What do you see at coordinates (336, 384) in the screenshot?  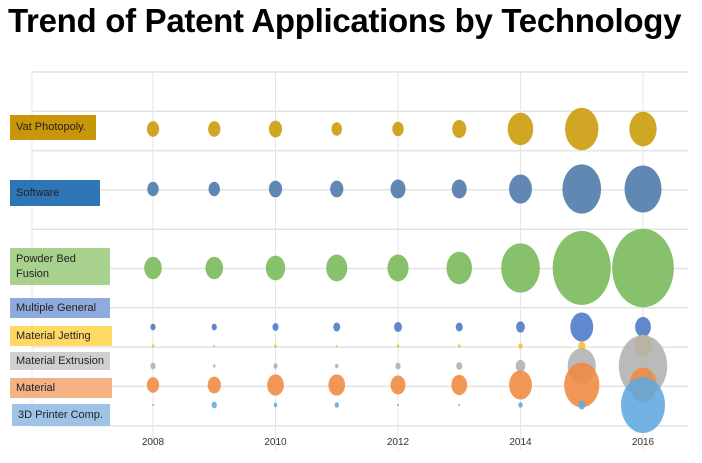 I see `bubble-material-2011` at bounding box center [336, 384].